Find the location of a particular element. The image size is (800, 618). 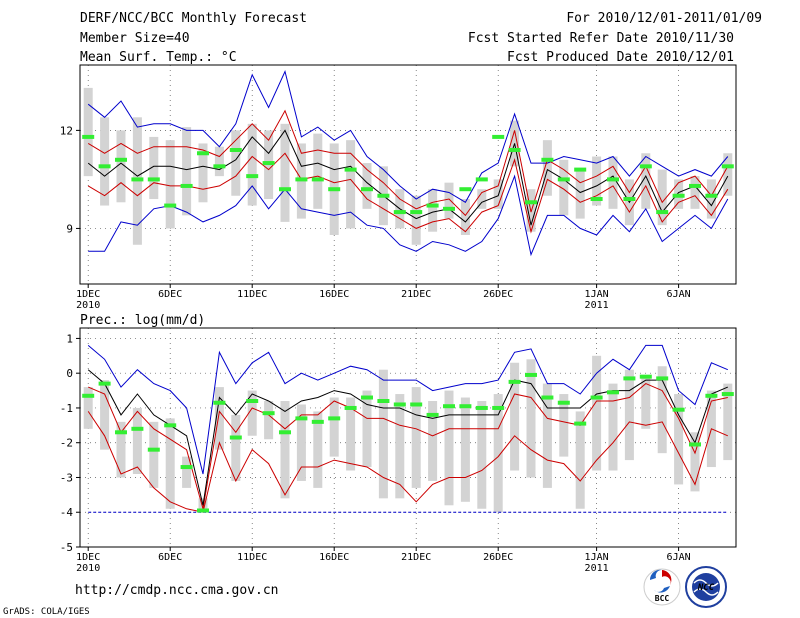

ncc-logo-text: NCC is located at coordinates (706, 588).